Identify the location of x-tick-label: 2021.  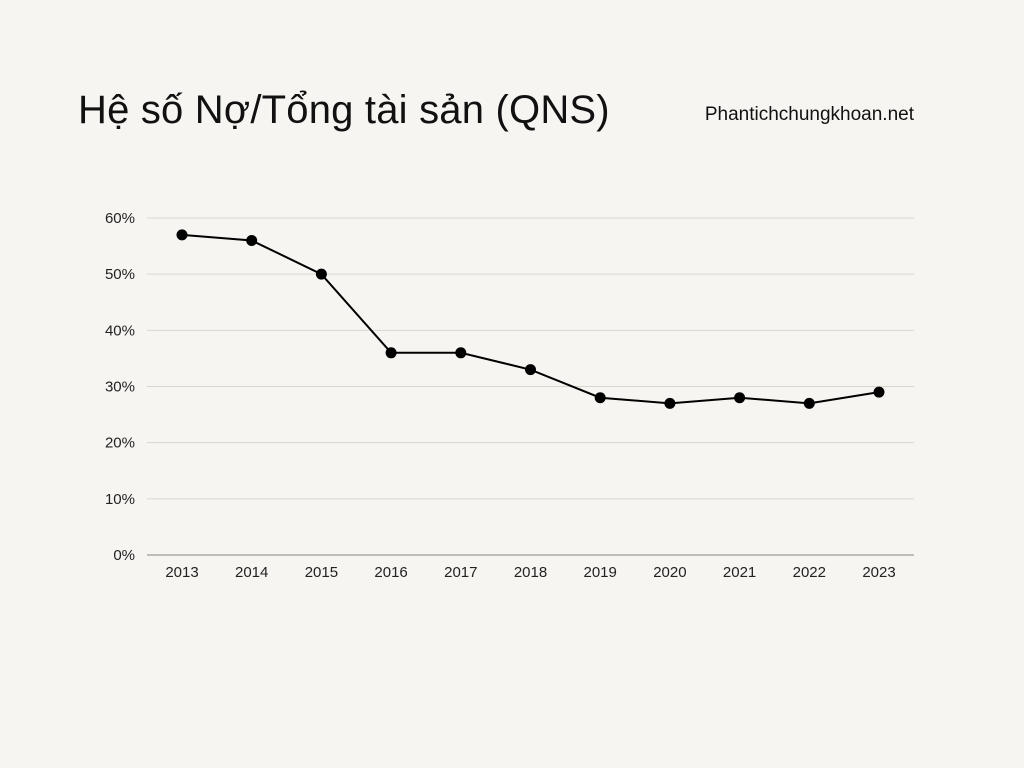
(739, 572).